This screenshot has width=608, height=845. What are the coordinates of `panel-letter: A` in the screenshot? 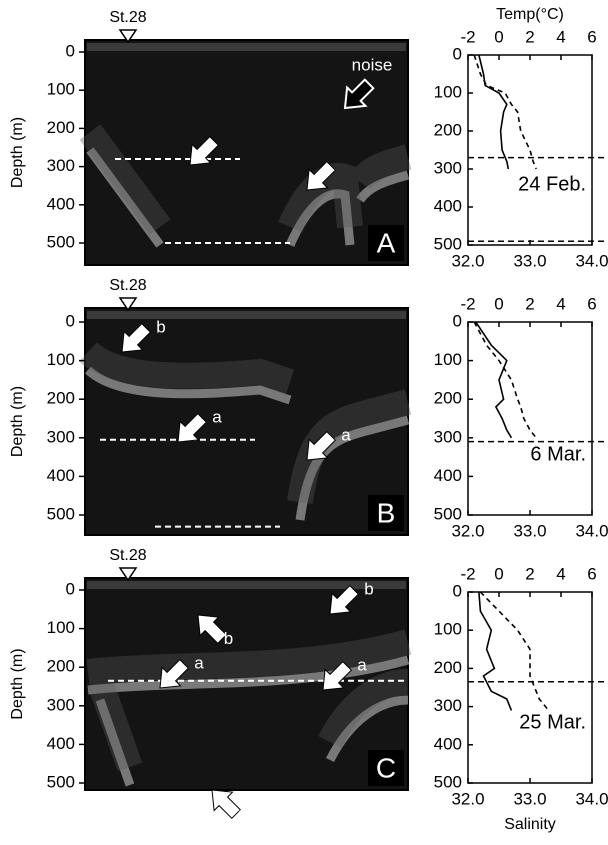 It's located at (386, 242).